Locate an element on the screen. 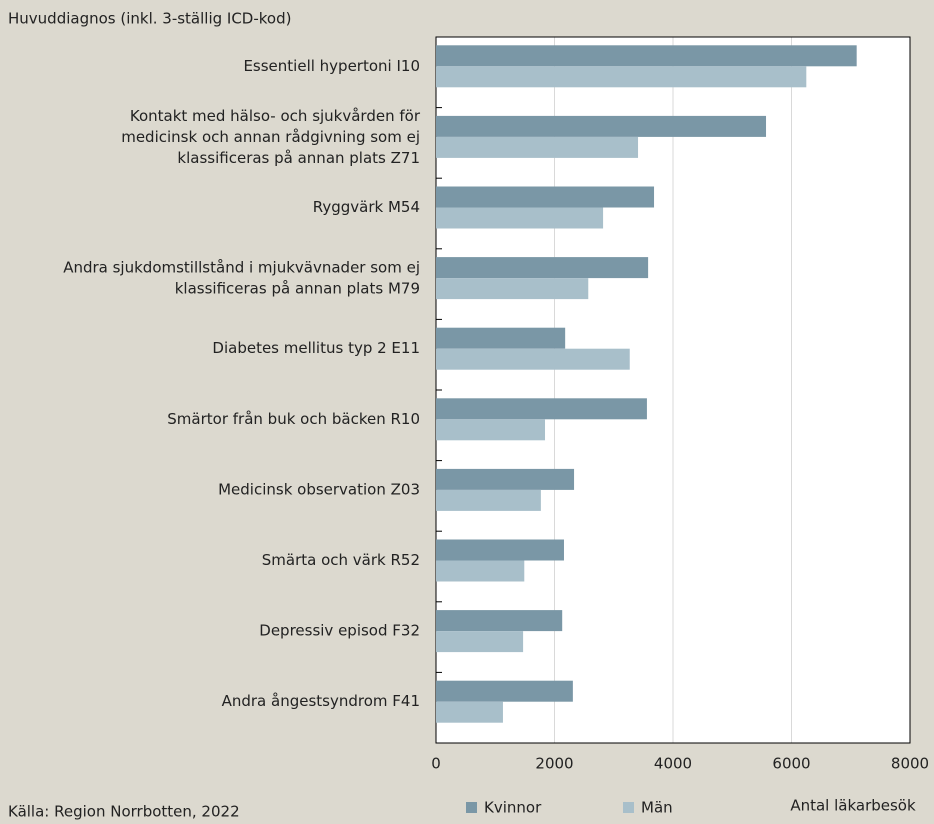 The width and height of the screenshot is (934, 824). x-tick-label: 0 is located at coordinates (436, 764).